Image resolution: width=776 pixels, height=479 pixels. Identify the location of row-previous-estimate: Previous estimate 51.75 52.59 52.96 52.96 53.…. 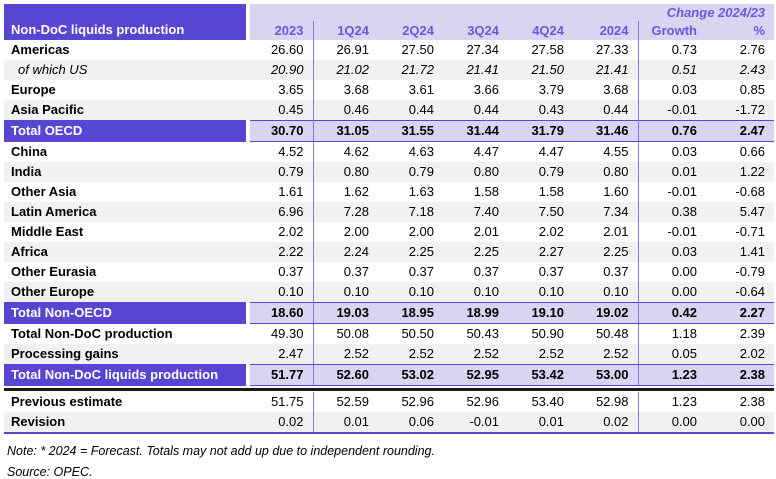
(389, 402).